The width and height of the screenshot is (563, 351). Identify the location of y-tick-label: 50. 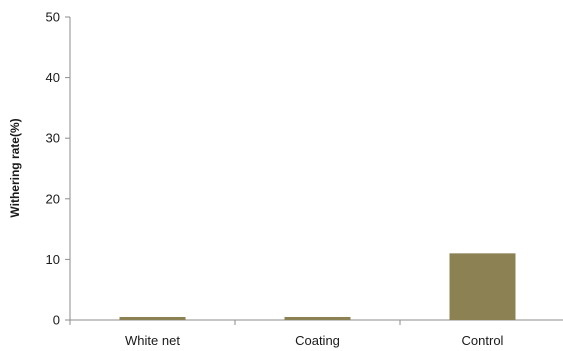
(53, 17).